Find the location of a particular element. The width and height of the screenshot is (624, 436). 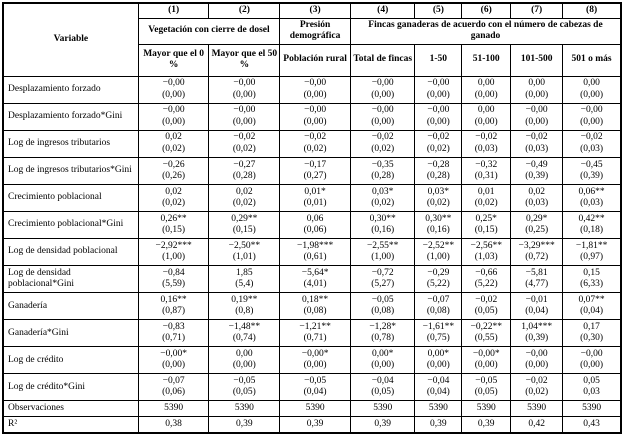

coefficient-cell: 0,29** (0,15) is located at coordinates (244, 224).